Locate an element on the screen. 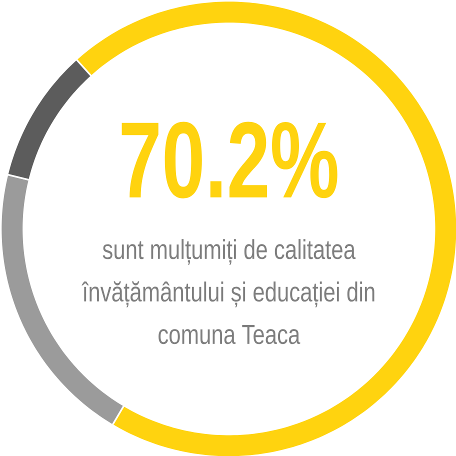 The height and width of the screenshot is (456, 456). text: sunt mulțumiți de calitatea învățământului și educației din comuna Teaca is located at coordinates (228, 291).